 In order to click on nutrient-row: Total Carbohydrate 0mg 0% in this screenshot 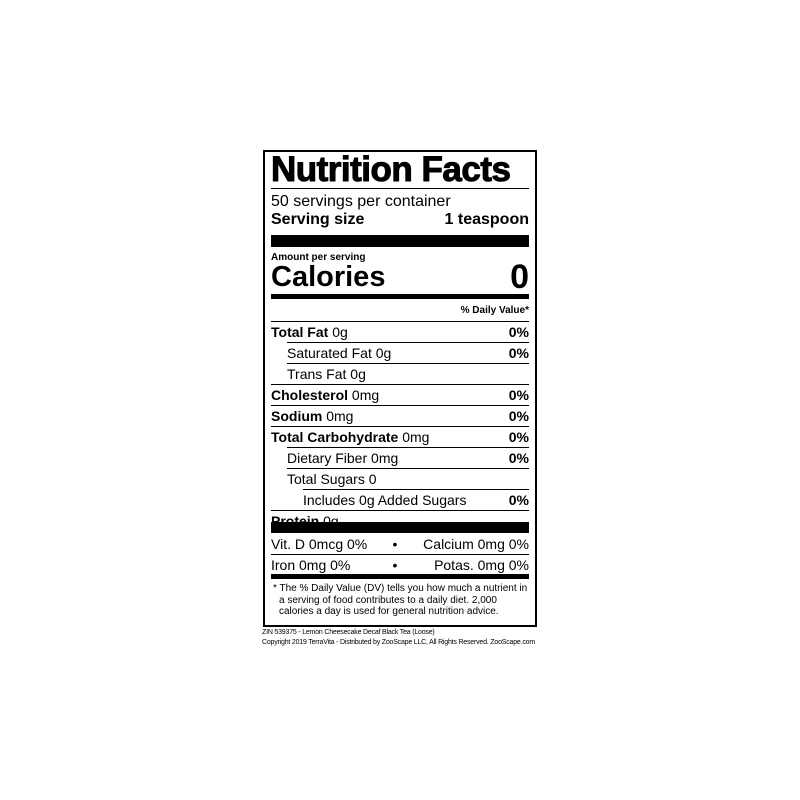, I will do `click(400, 436)`.